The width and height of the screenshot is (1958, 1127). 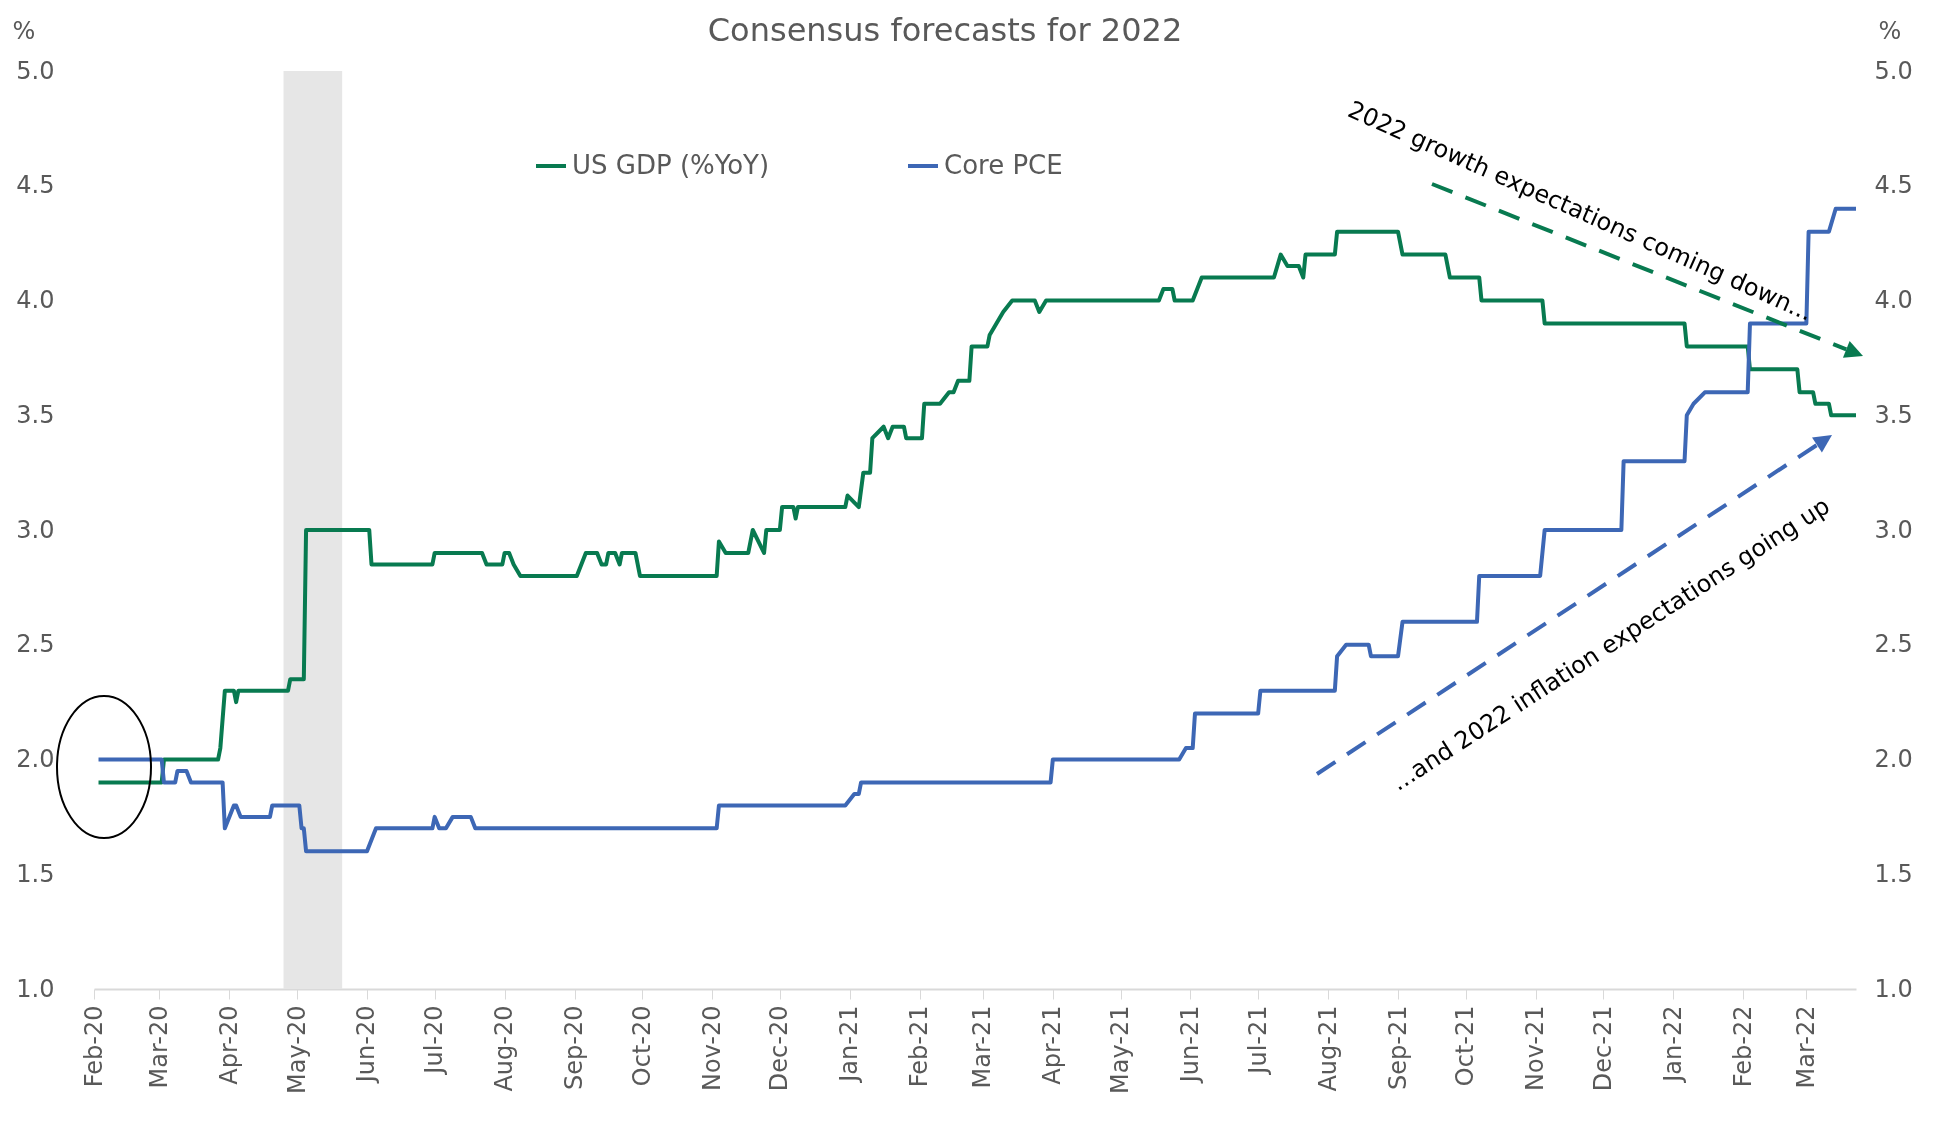 I want to click on x-tick-label: Jun-20, so click(x=366, y=1045).